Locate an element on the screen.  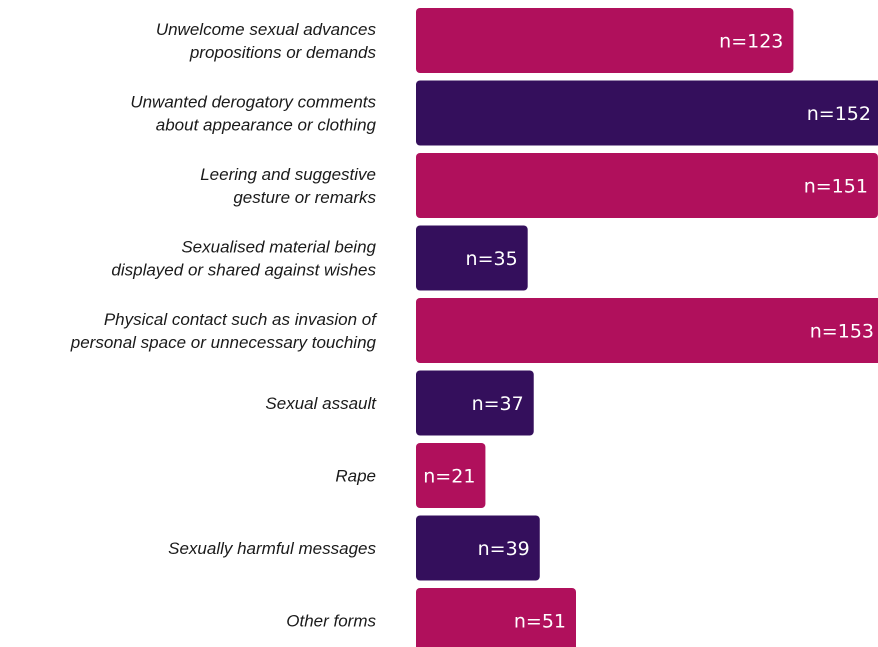
category-label: Rape is located at coordinates (355, 476).